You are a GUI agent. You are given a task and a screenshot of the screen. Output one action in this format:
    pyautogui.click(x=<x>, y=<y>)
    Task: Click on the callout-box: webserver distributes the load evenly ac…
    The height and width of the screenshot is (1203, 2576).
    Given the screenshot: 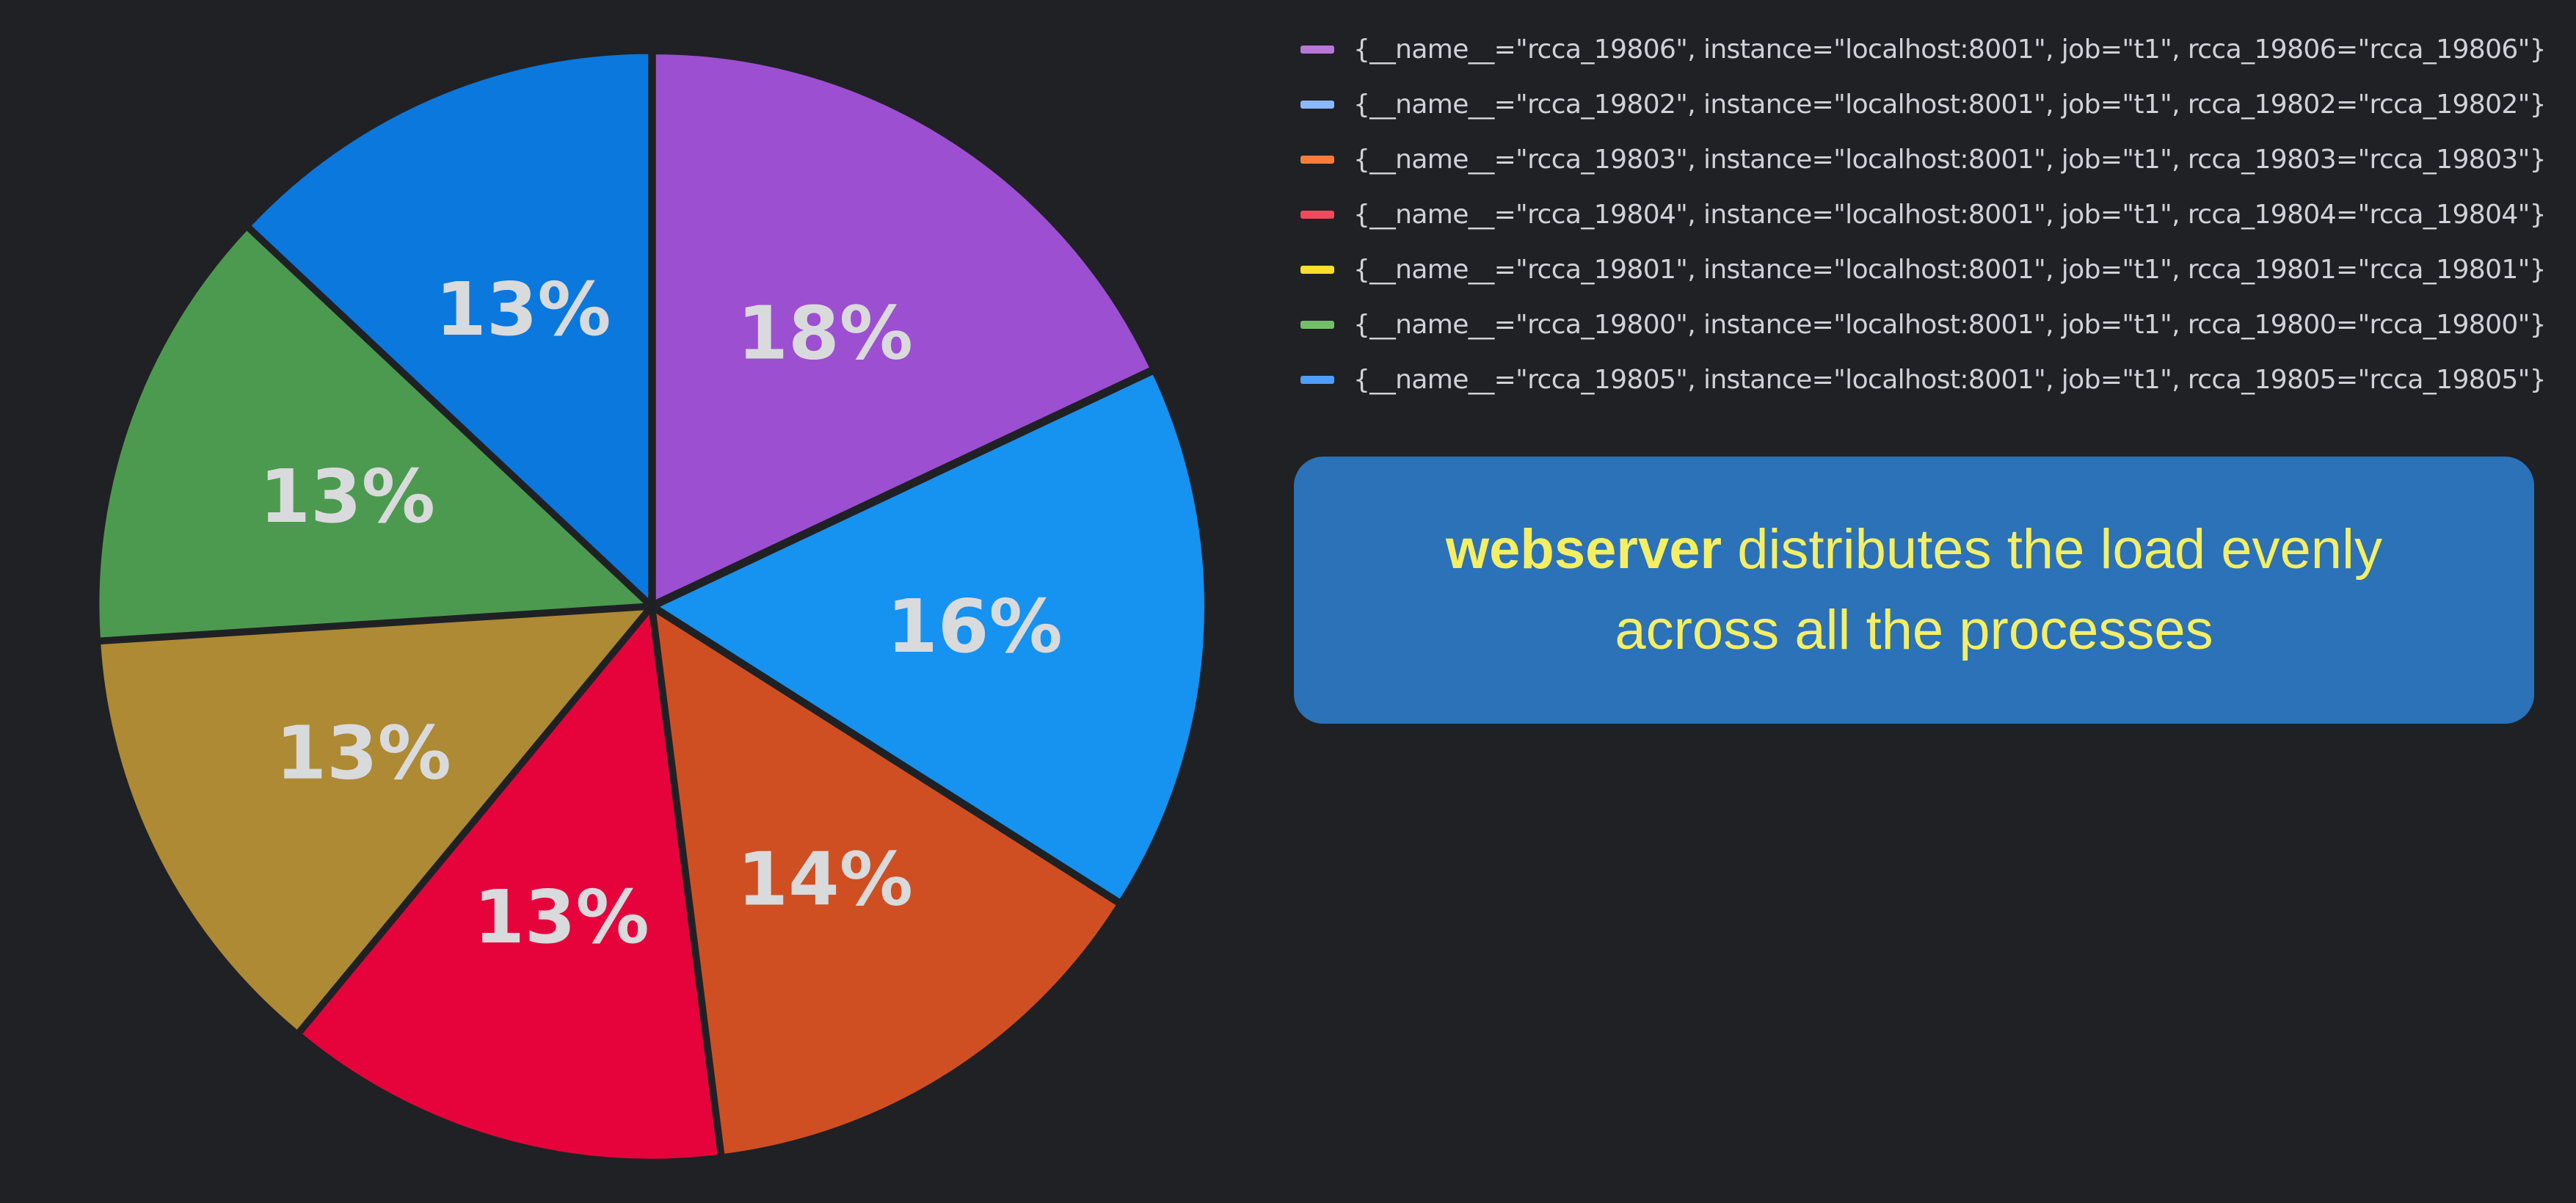 What is the action you would take?
    pyautogui.click(x=1914, y=590)
    